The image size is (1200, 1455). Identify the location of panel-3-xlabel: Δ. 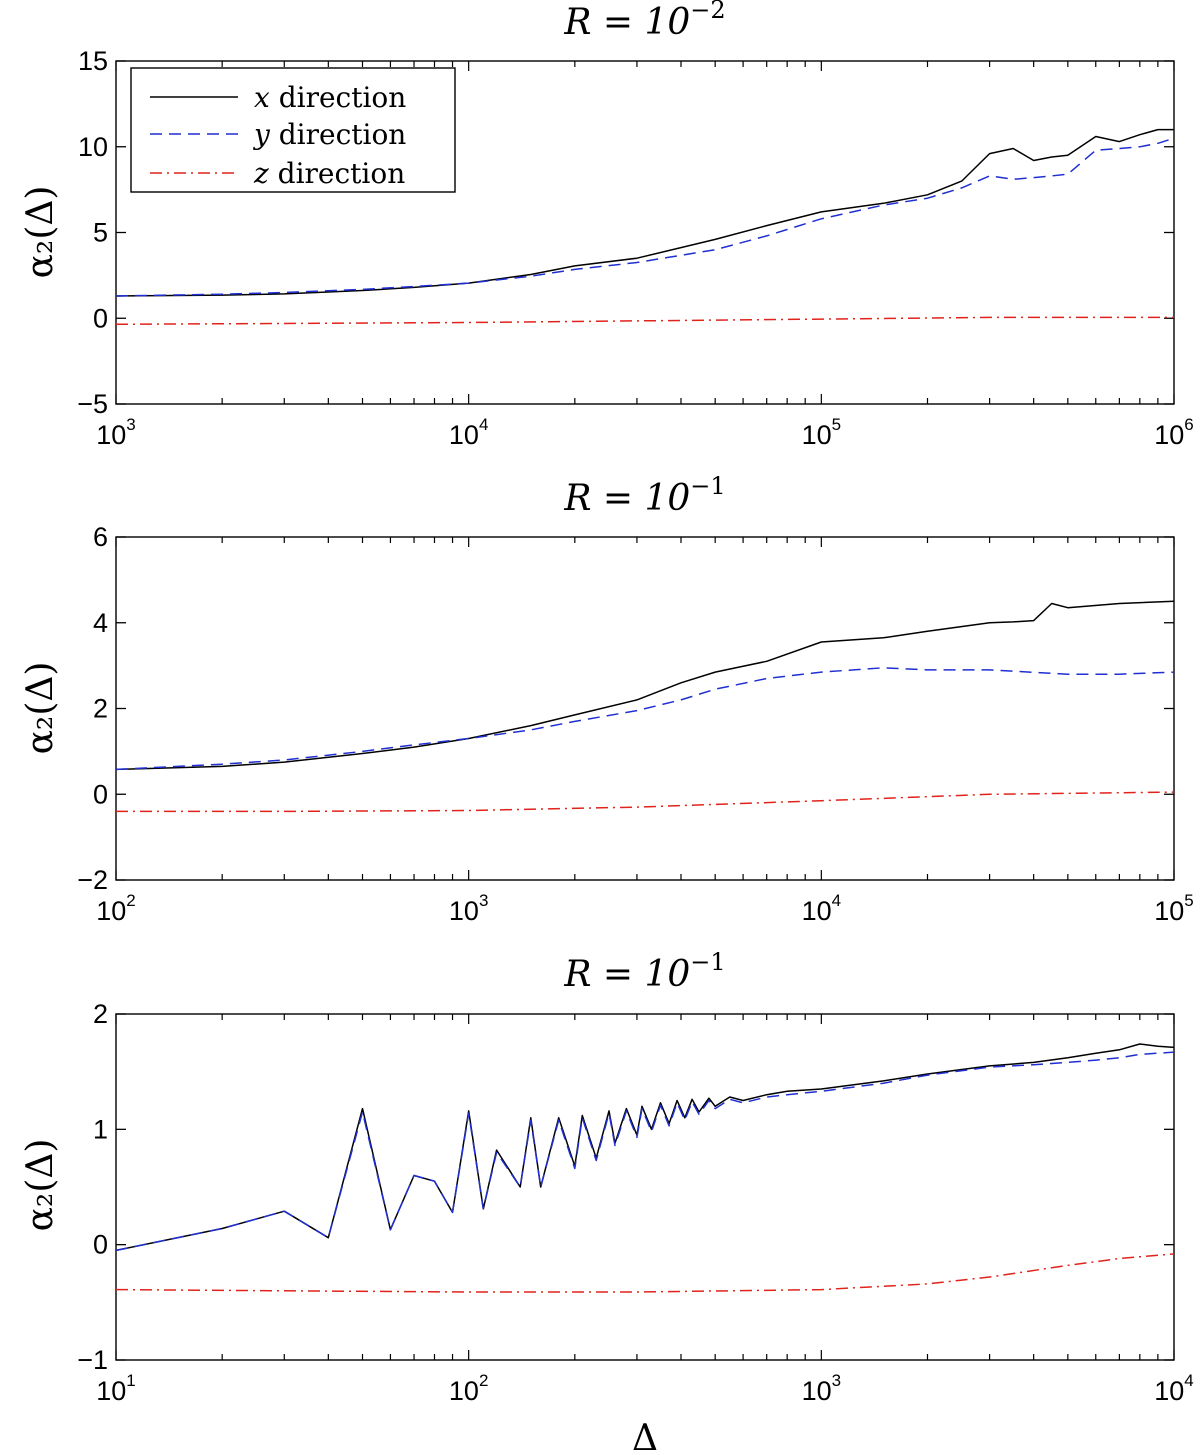
(645, 1436).